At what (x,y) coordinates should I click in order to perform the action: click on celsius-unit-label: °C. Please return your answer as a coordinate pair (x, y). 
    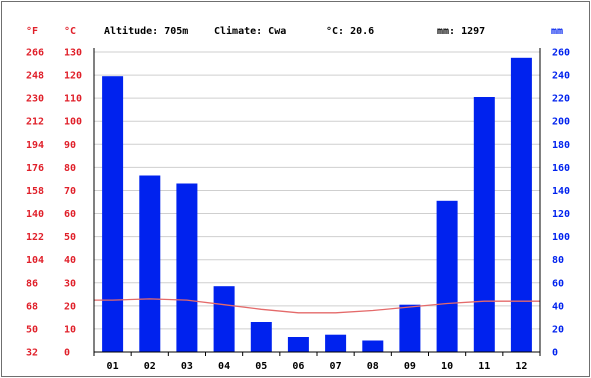
    Looking at the image, I should click on (70, 31).